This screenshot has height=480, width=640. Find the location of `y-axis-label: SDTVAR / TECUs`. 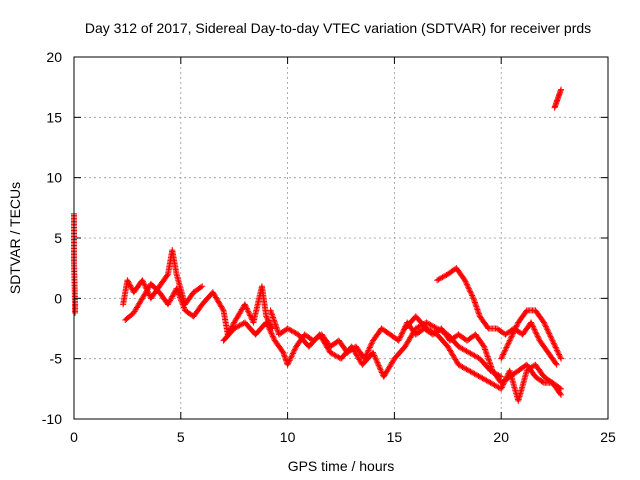

y-axis-label: SDTVAR / TECUs is located at coordinates (15, 238).